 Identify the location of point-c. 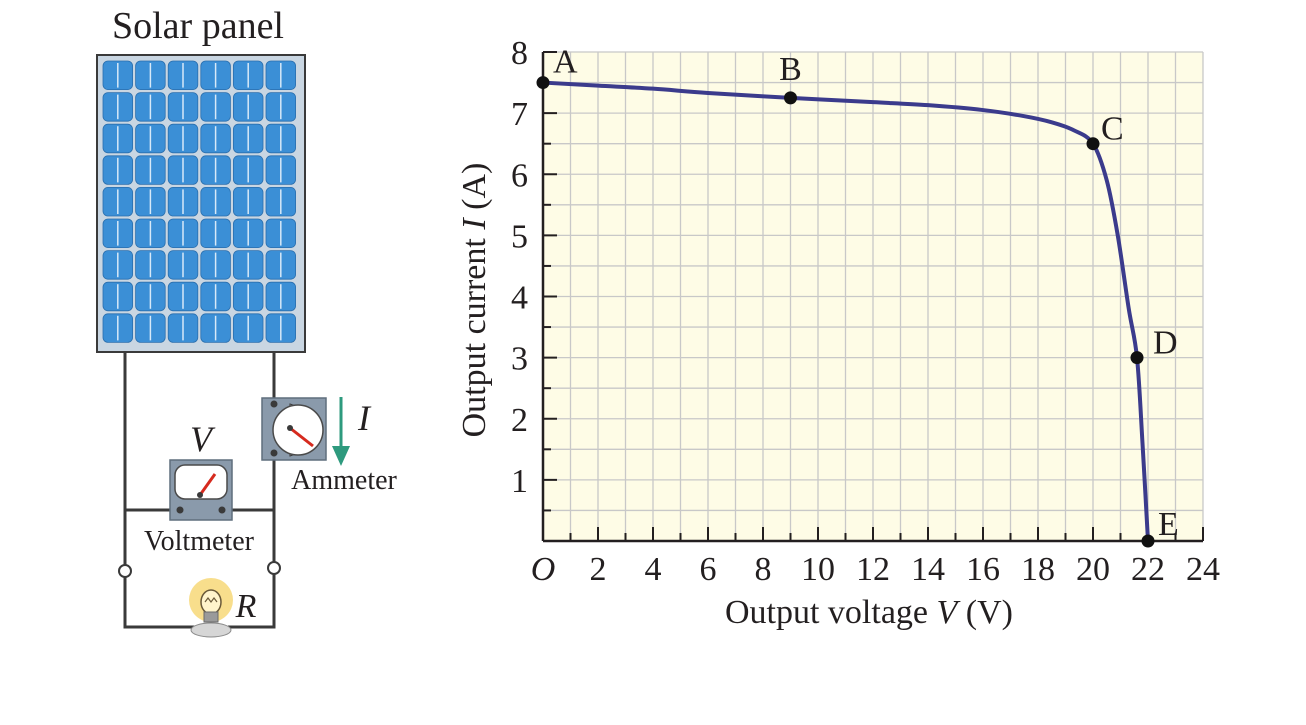
(1093, 144).